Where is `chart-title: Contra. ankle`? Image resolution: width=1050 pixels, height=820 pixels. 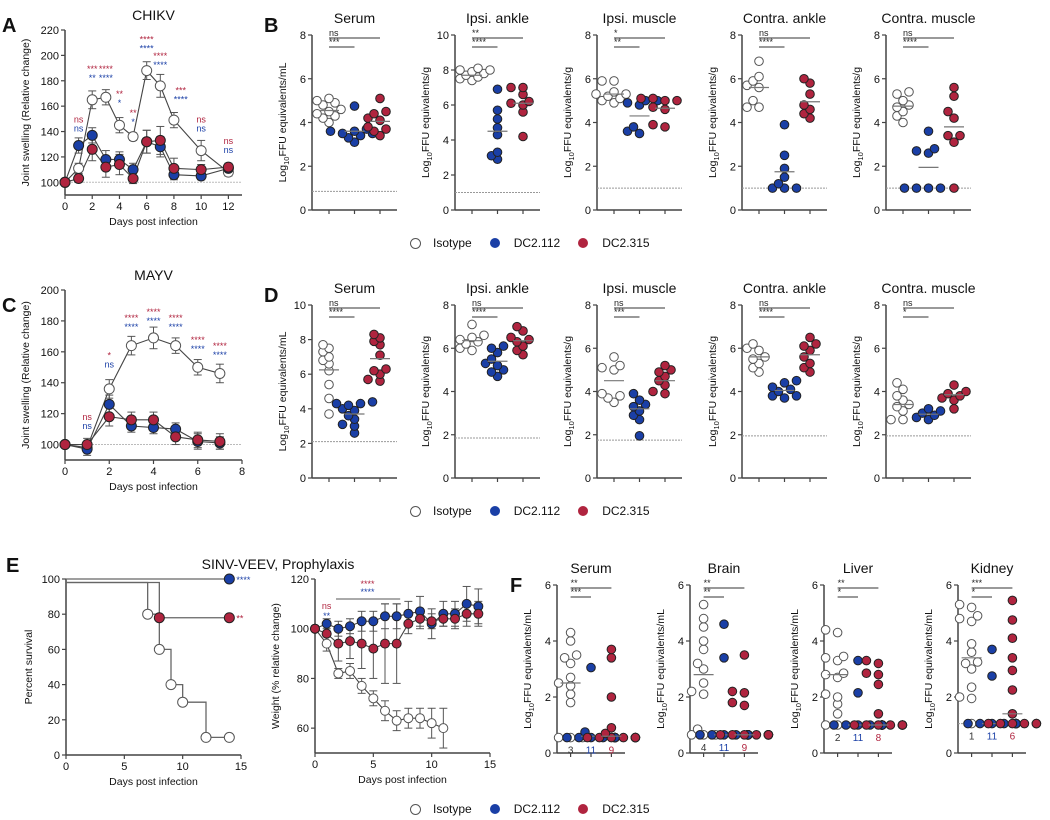
chart-title: Contra. ankle is located at coordinates (784, 288).